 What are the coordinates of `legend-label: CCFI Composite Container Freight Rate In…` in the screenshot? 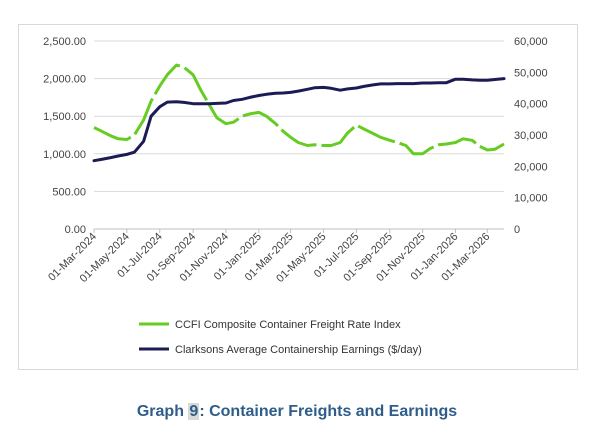 It's located at (288, 325).